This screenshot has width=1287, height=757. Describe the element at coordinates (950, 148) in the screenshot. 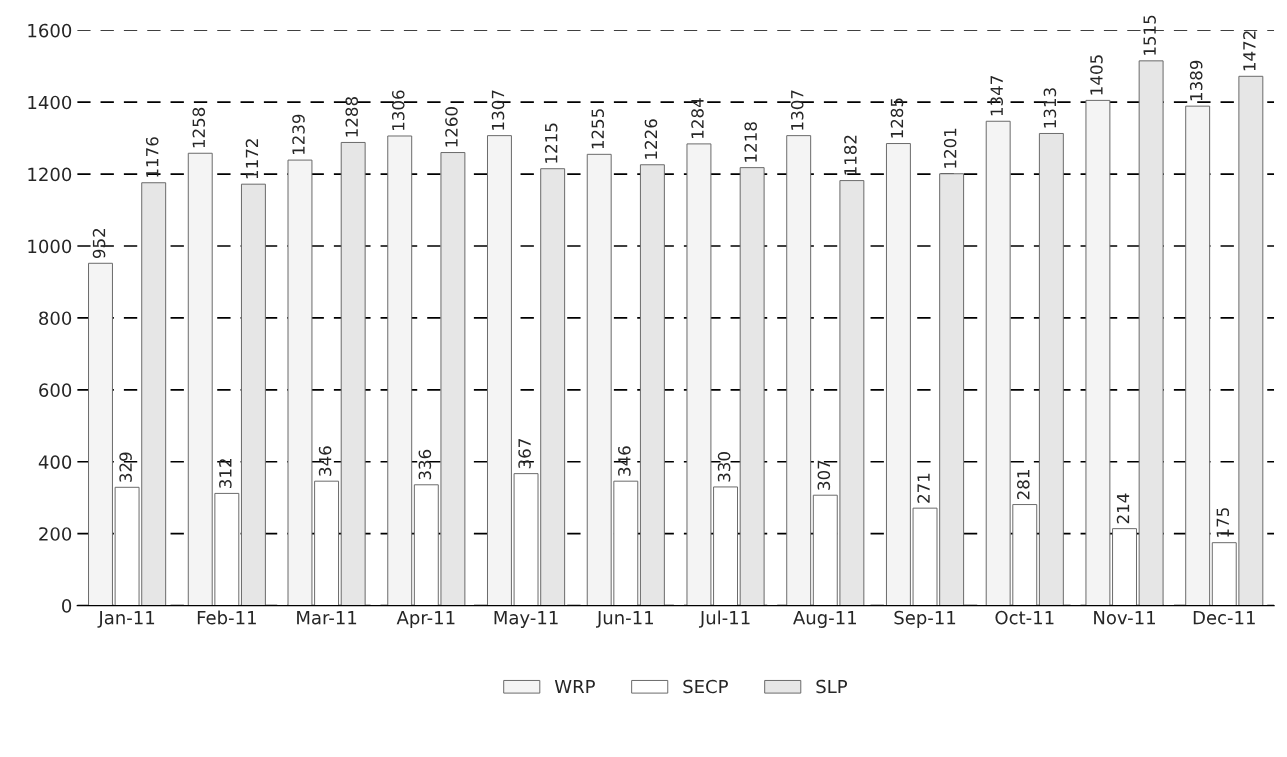

I see `data-label: 1201` at that location.